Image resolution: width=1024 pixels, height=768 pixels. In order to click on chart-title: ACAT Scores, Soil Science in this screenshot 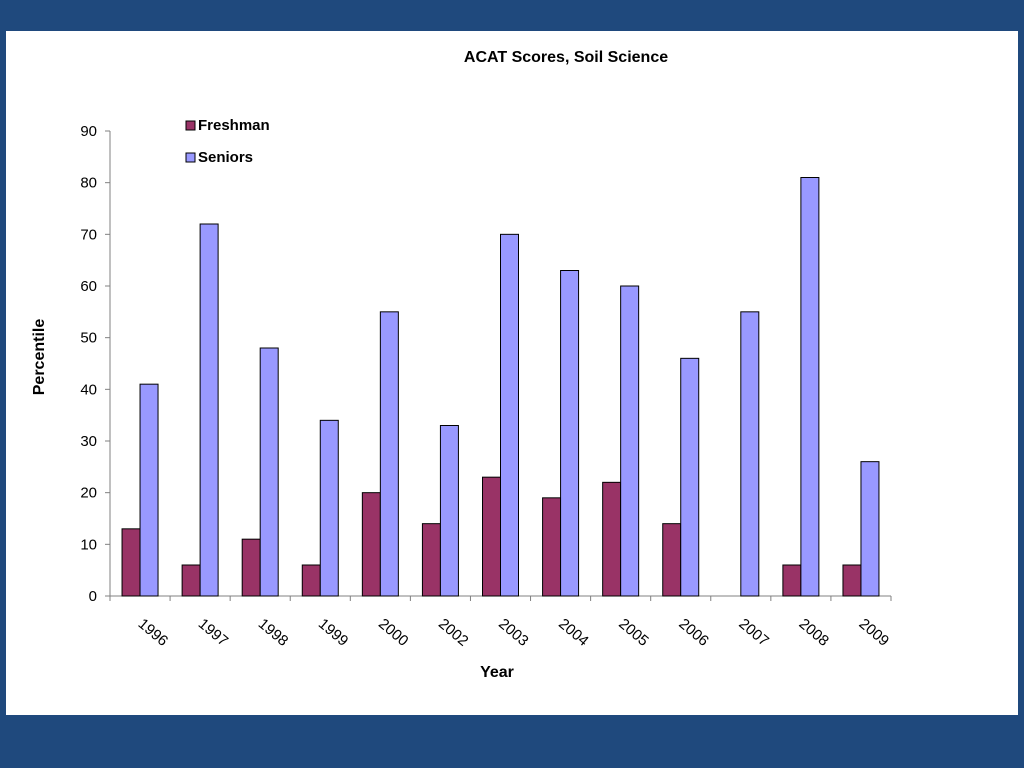, I will do `click(566, 57)`.